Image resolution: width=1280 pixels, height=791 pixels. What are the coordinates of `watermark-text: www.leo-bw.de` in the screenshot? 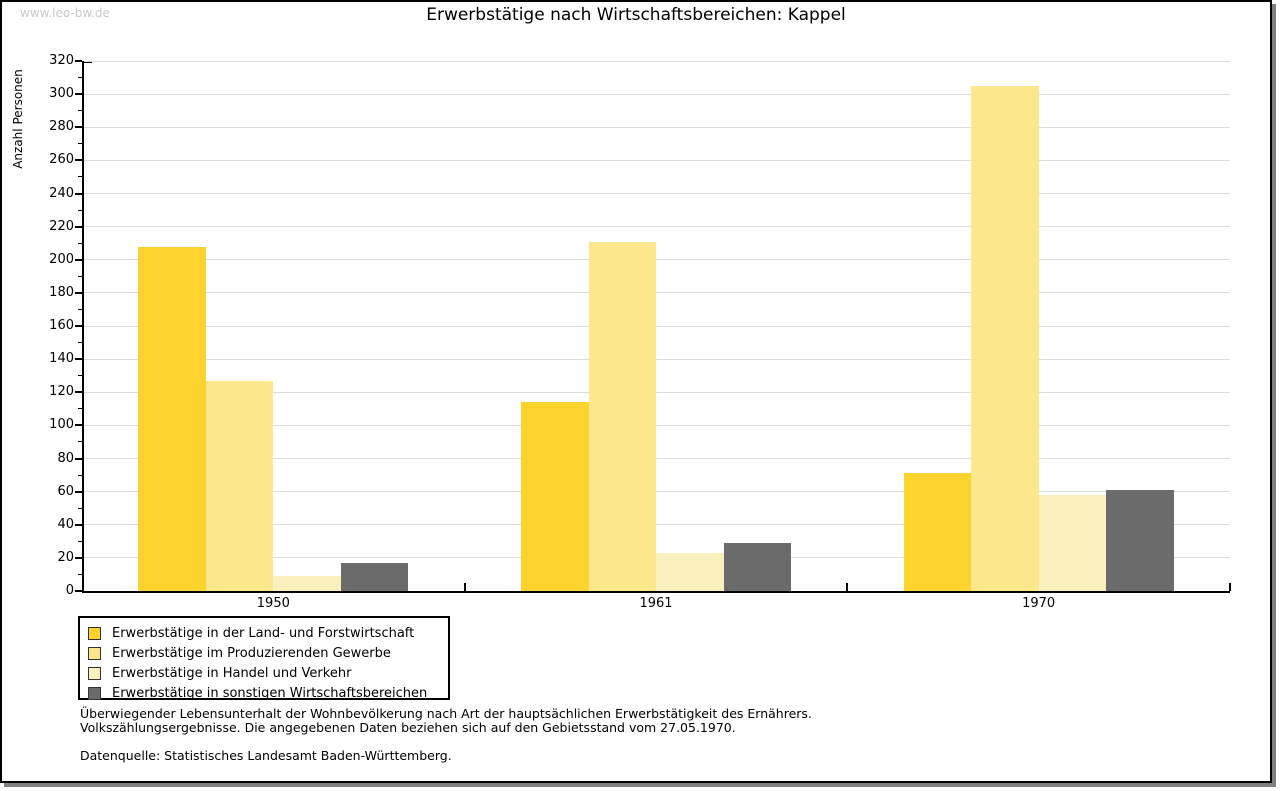 It's located at (65, 13).